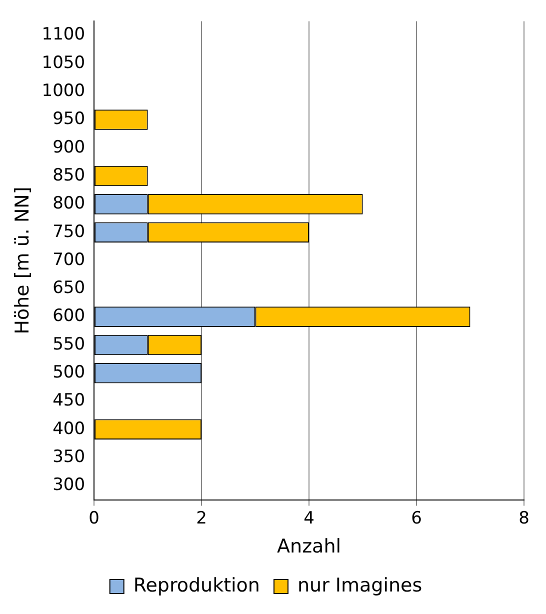 The width and height of the screenshot is (546, 614). I want to click on y-tick-label: 1100, so click(64, 34).